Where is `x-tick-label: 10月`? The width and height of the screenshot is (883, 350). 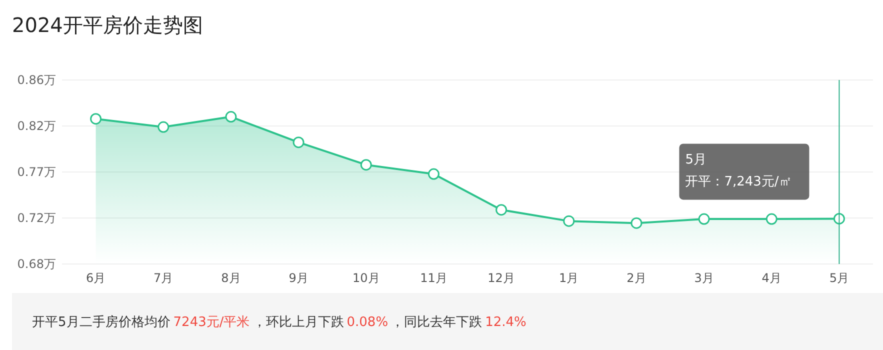
x-tick-label: 10月 is located at coordinates (366, 278).